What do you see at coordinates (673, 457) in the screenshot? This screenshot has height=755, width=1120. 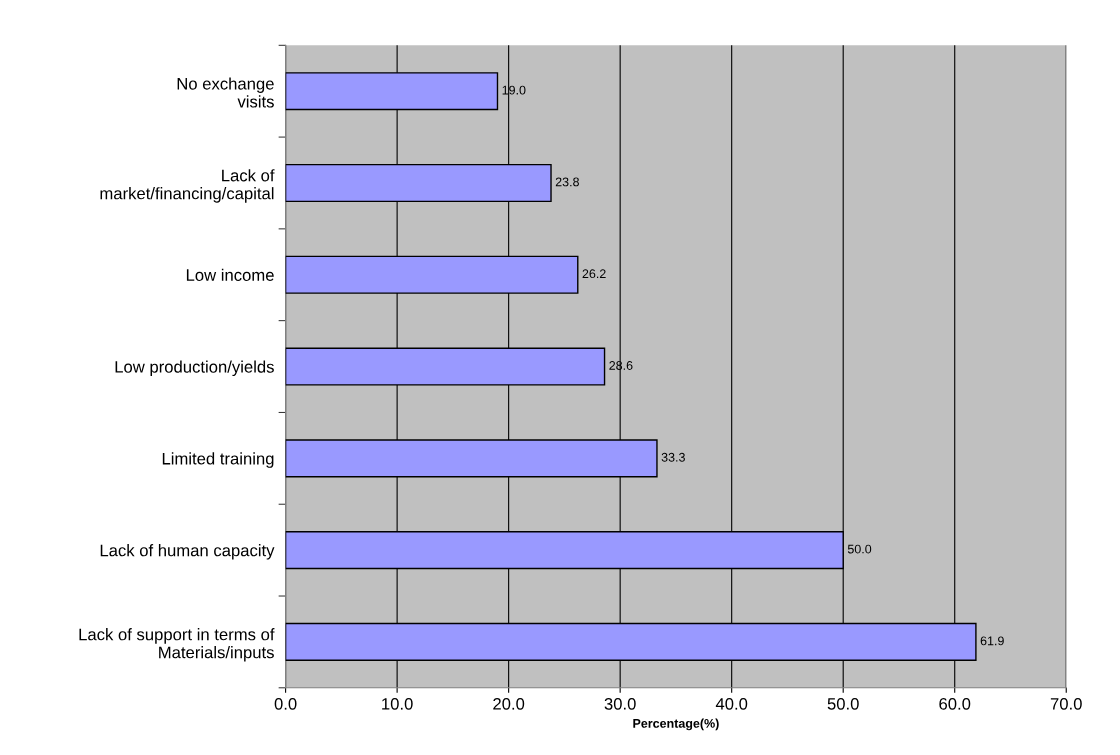 I see `data-label: 33.3` at bounding box center [673, 457].